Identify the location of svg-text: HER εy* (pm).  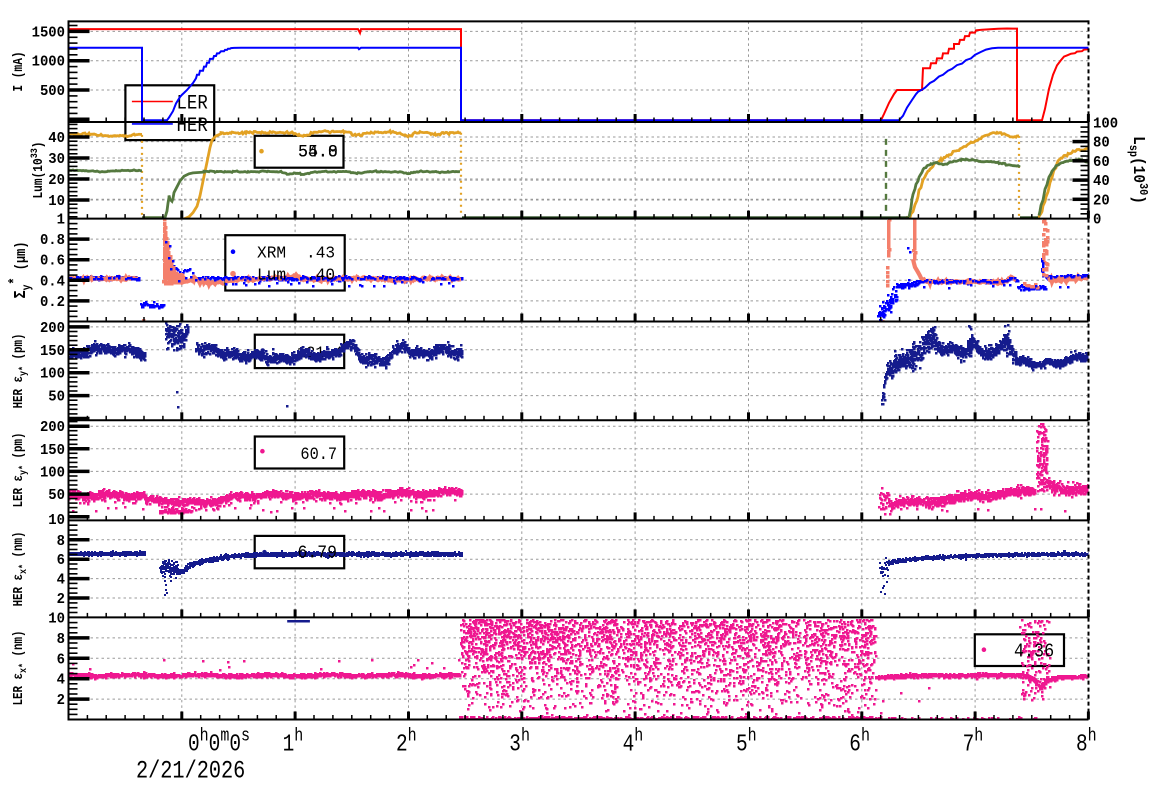
(20, 371).